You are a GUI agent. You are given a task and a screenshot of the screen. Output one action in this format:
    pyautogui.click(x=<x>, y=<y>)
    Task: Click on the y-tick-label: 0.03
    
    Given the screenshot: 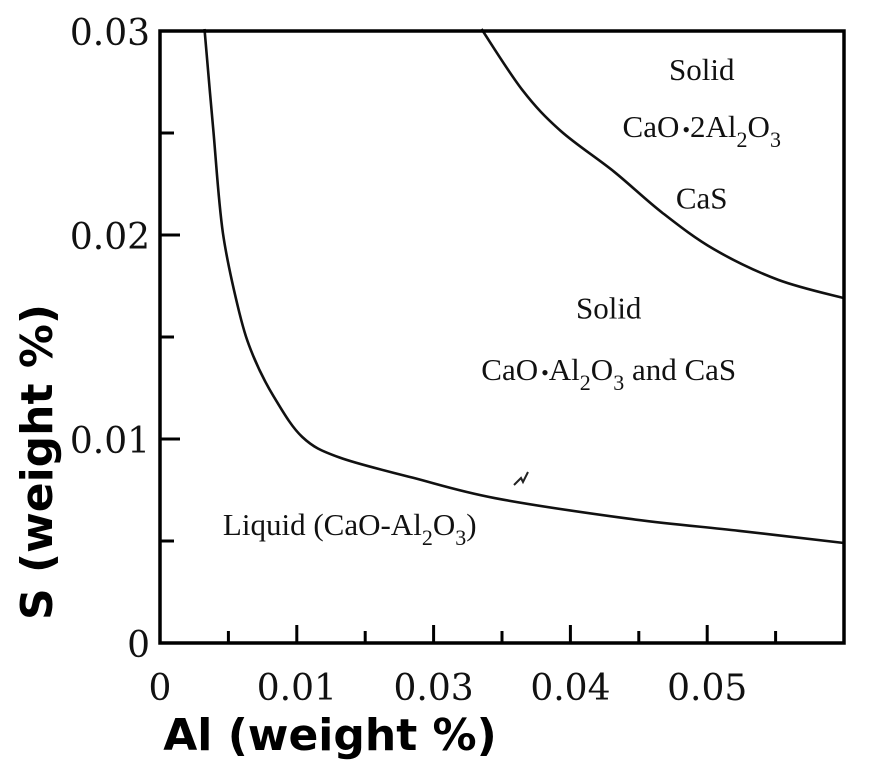 What is the action you would take?
    pyautogui.click(x=110, y=33)
    